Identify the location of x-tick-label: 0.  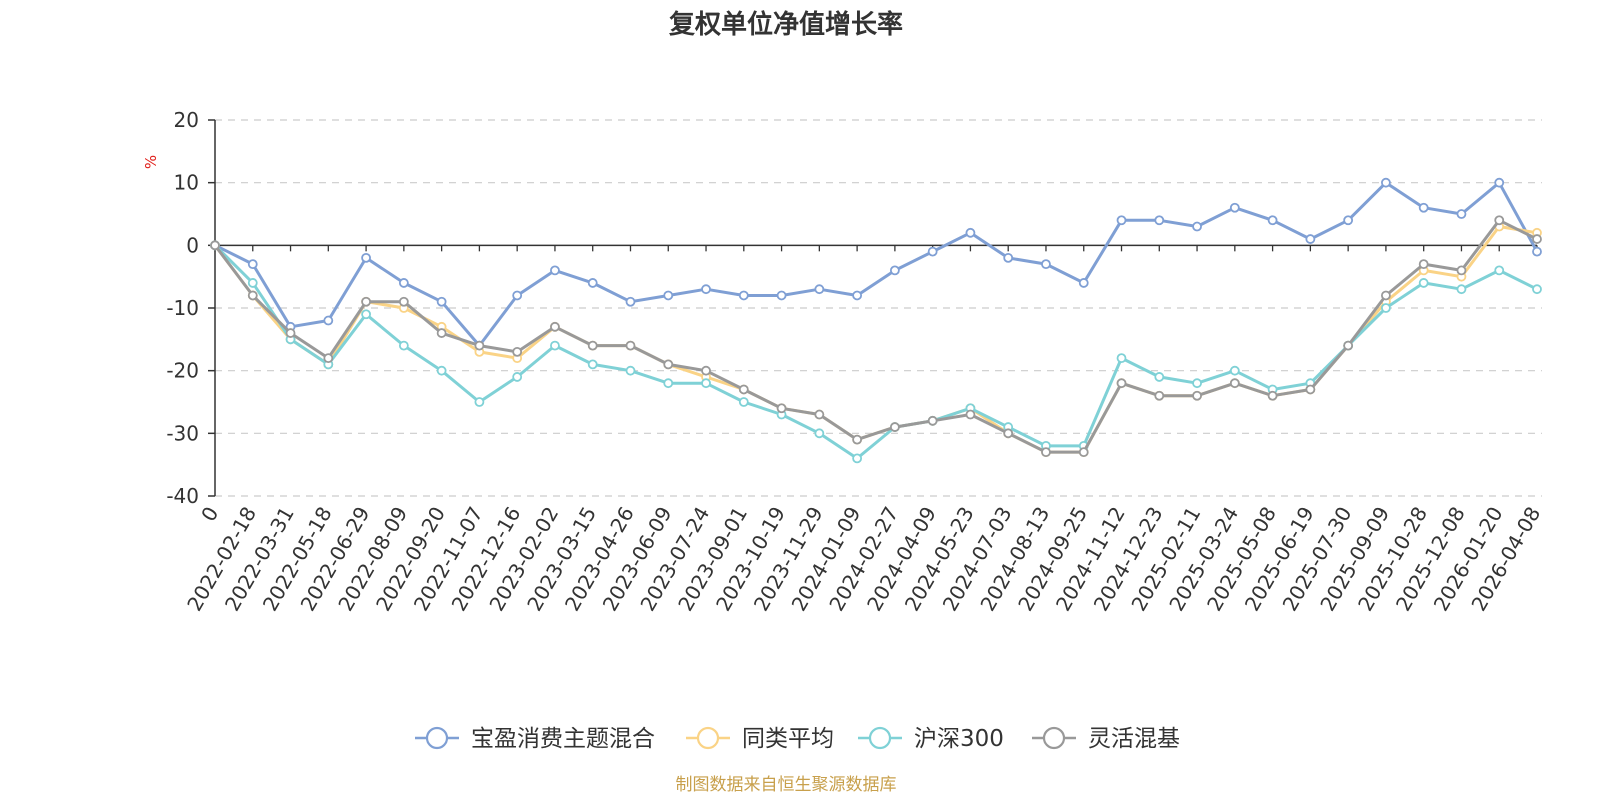
(209, 514).